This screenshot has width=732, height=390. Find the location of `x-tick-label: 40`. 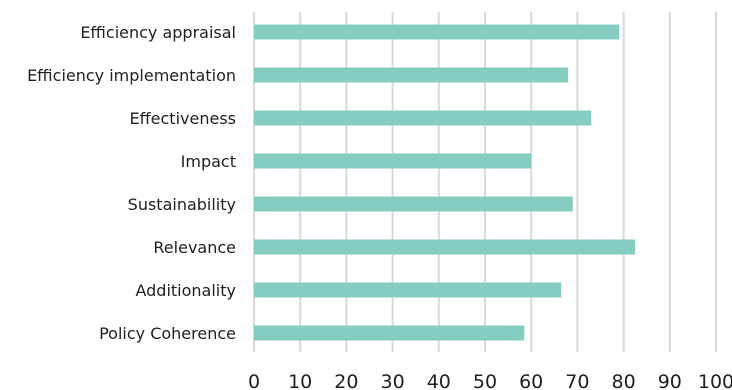

x-tick-label: 40 is located at coordinates (439, 380).